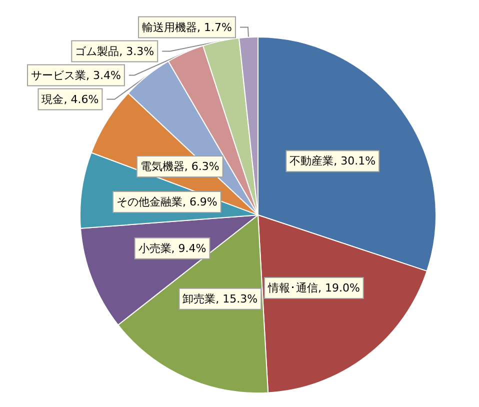  I want to click on slice-label: 輸送用機器, 1.7%, so click(187, 27).